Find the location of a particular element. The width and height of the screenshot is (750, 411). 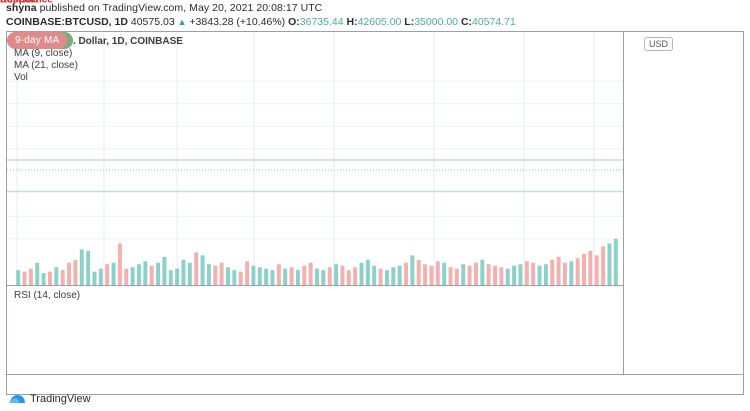

last-price: 40575.03 is located at coordinates (152, 22).